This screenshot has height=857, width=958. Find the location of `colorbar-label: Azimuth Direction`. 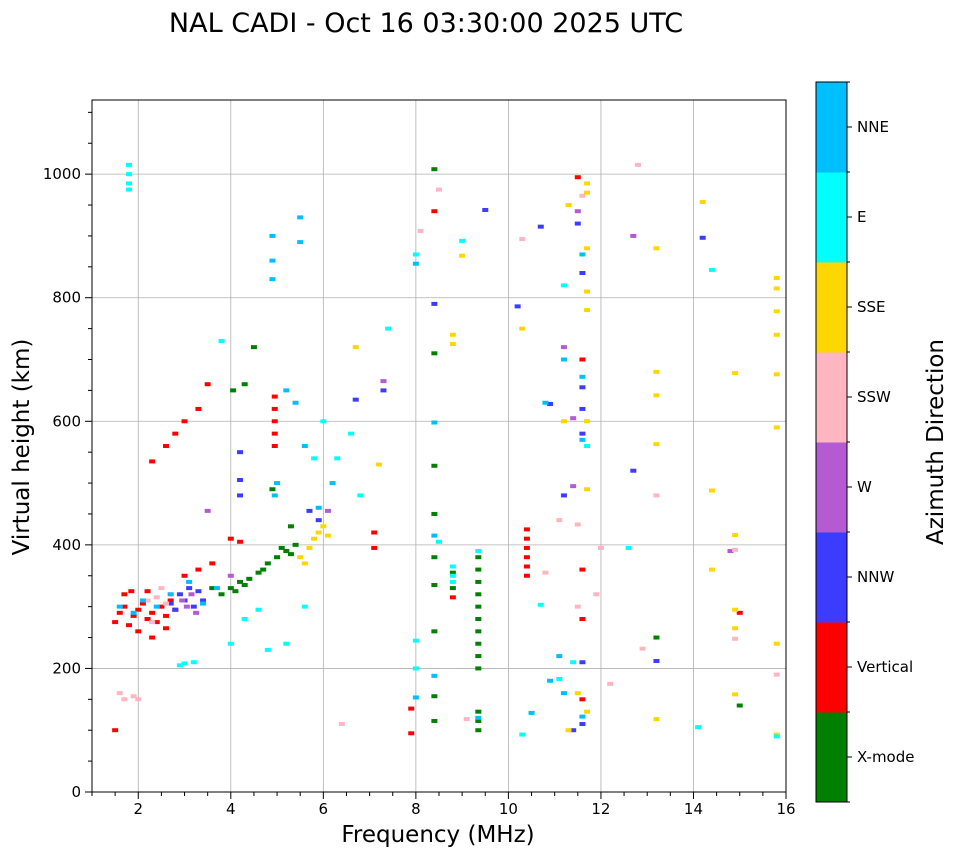

colorbar-label: Azimuth Direction is located at coordinates (936, 442).